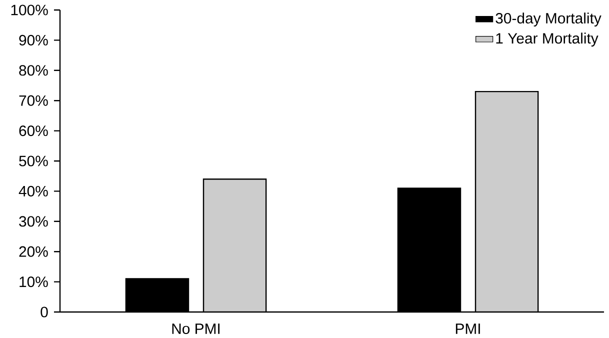 The height and width of the screenshot is (338, 609). What do you see at coordinates (33, 251) in the screenshot?
I see `y-tick-label: 20%` at bounding box center [33, 251].